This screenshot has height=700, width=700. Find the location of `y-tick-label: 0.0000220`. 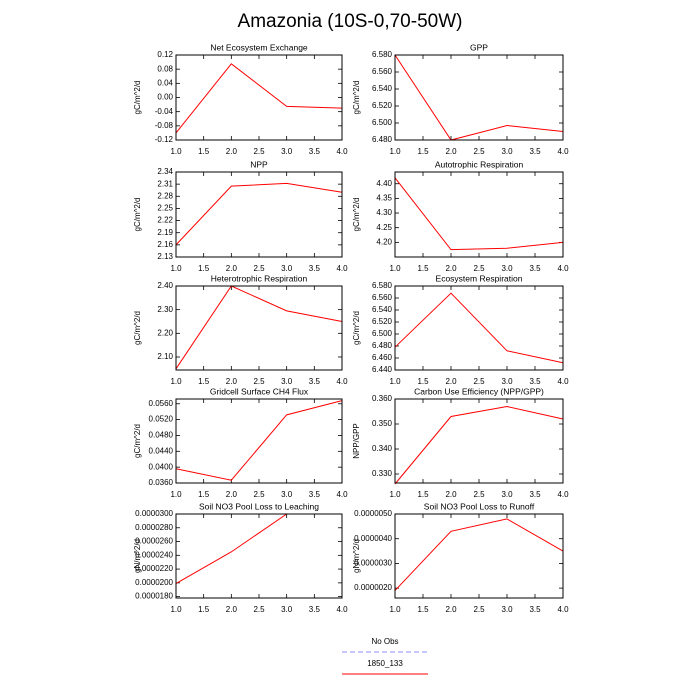

y-tick-label: 0.0000220 is located at coordinates (154, 568).